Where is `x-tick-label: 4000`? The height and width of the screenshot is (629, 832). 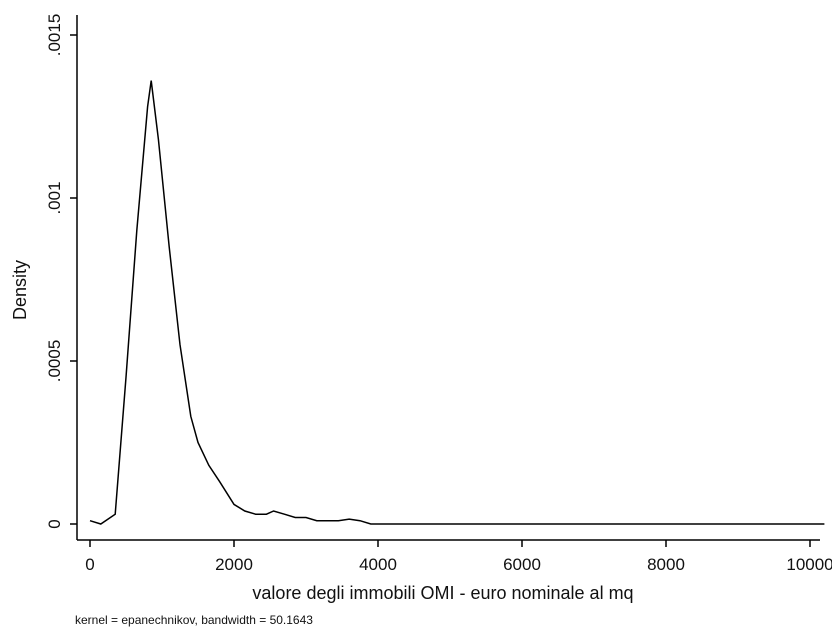
x-tick-label: 4000 is located at coordinates (378, 564).